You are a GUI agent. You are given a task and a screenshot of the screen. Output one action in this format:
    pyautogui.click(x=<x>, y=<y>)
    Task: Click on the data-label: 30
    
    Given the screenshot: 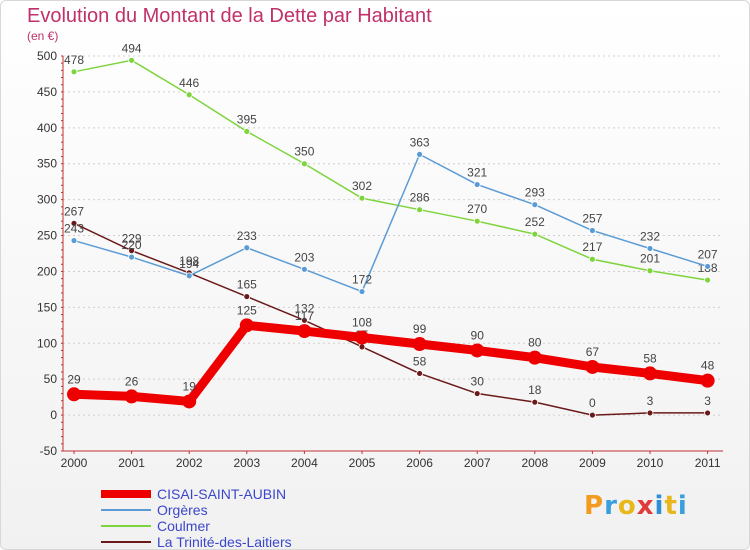 What is the action you would take?
    pyautogui.click(x=478, y=382)
    